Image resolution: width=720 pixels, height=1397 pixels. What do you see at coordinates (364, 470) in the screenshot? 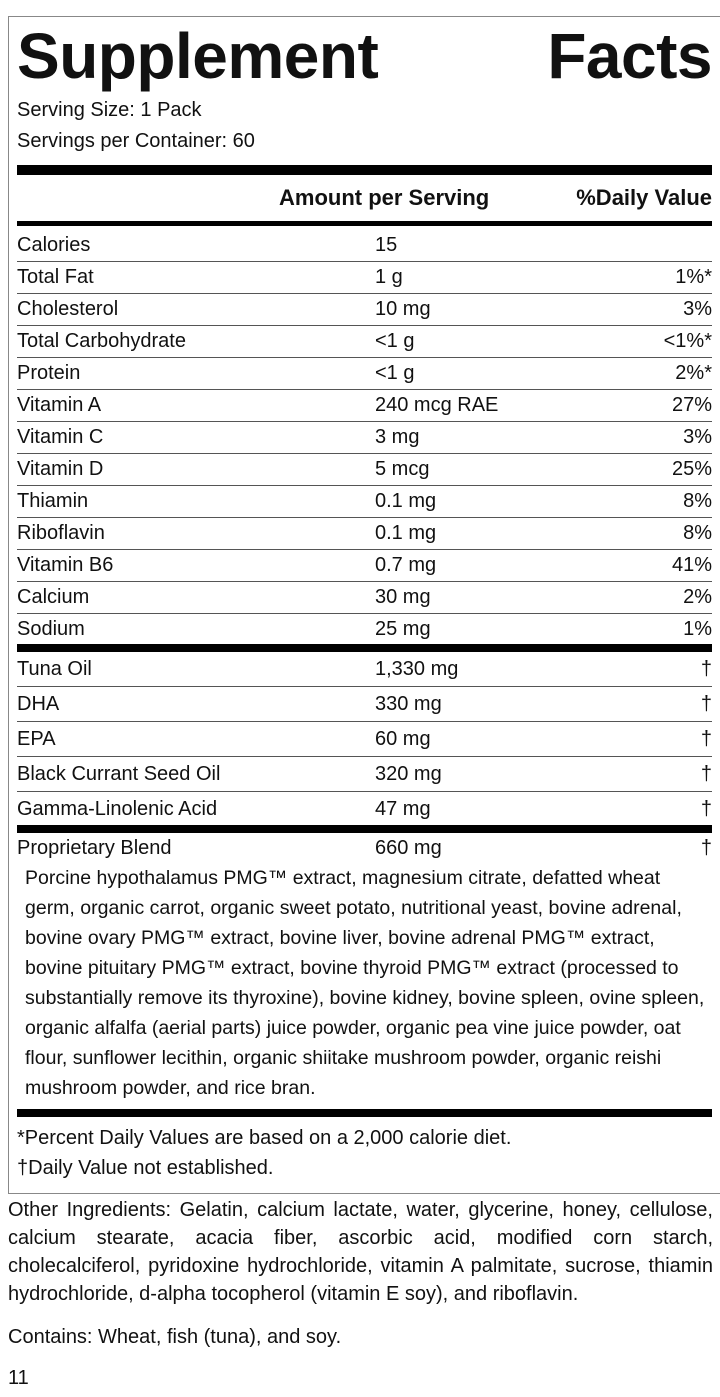
I see `nutrient-row: Vitamin D 5 mcg 25%` at bounding box center [364, 470].